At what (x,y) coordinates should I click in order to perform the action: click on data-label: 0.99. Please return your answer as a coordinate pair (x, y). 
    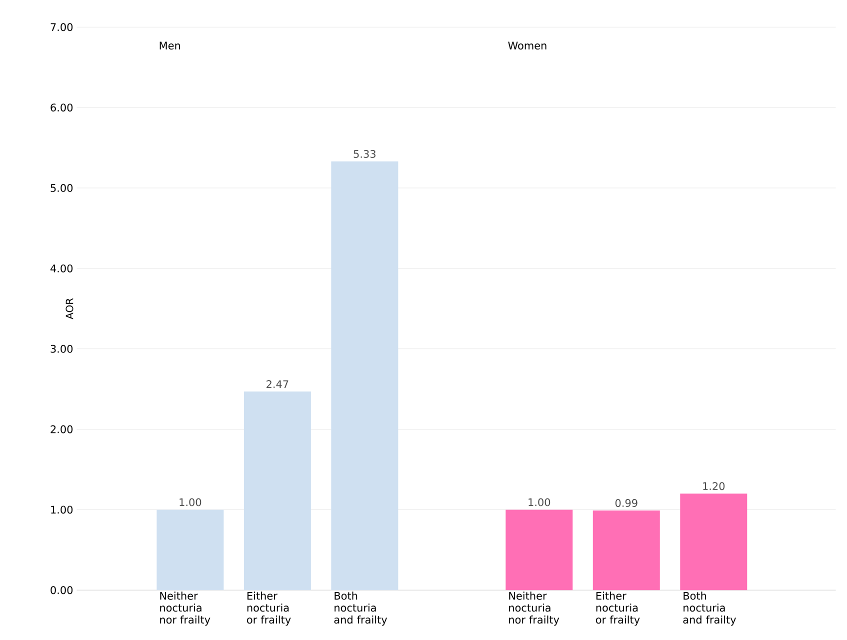
    Looking at the image, I should click on (626, 503).